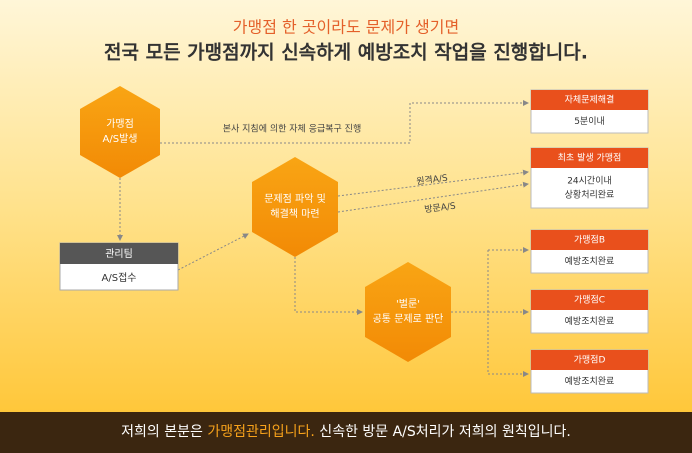  I want to click on box-title: 관리팀, so click(119, 254).